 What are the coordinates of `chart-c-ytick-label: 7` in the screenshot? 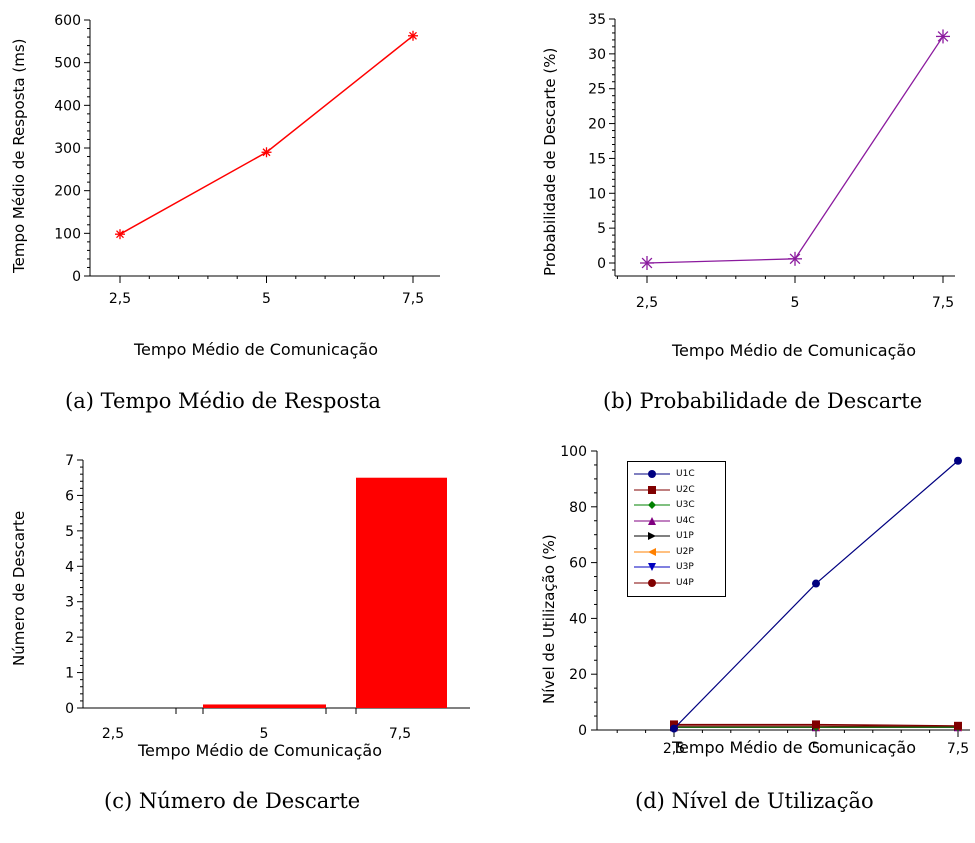 It's located at (69, 461).